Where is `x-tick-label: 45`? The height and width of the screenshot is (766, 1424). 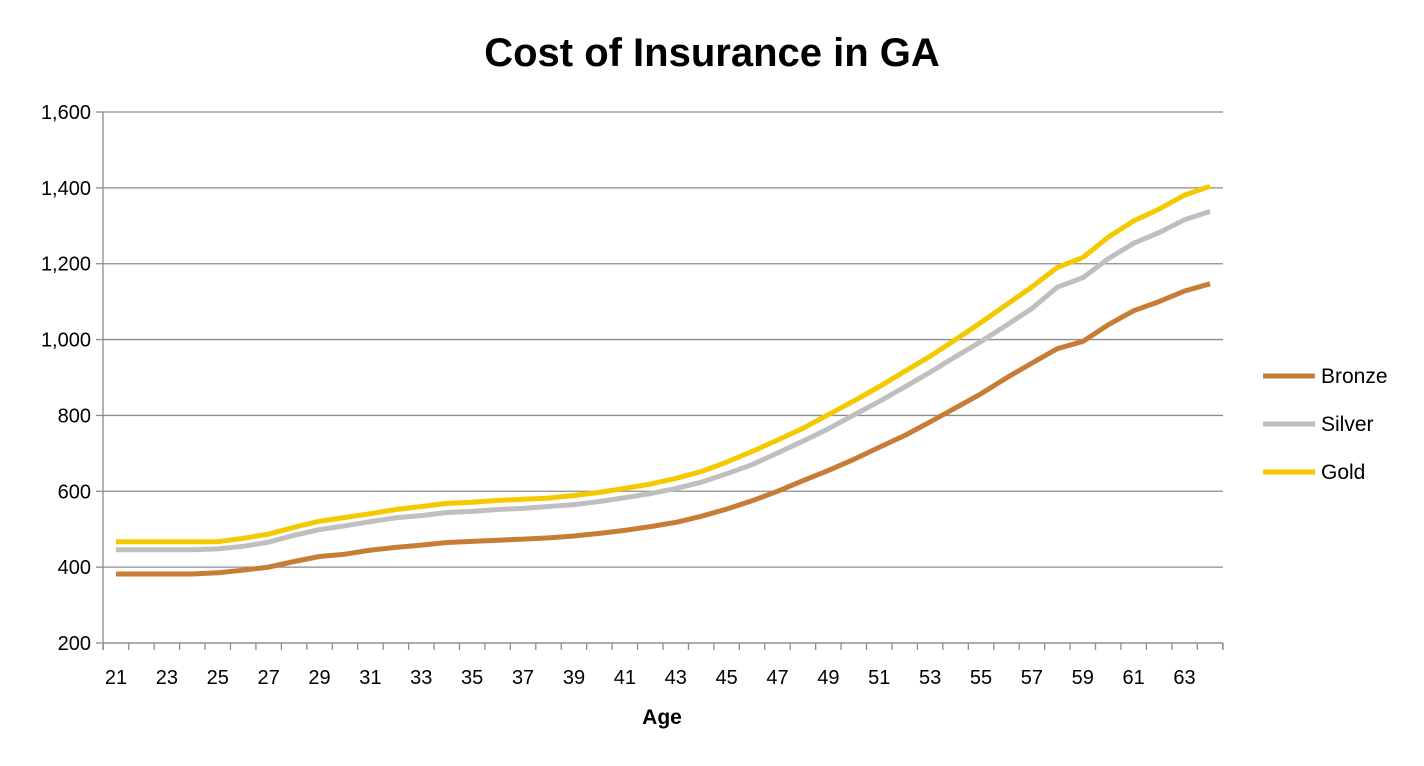
x-tick-label: 45 is located at coordinates (726, 678).